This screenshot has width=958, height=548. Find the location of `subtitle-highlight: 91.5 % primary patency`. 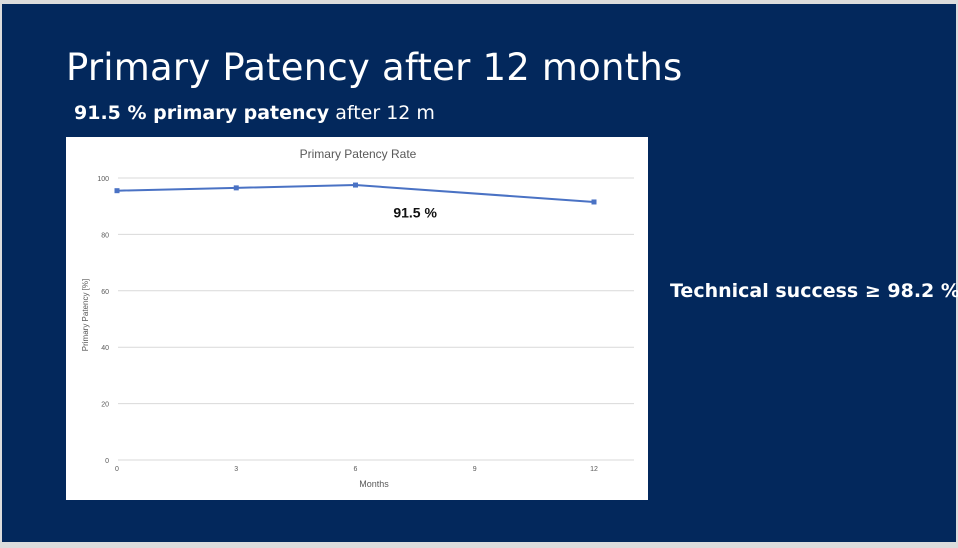

subtitle-highlight: 91.5 % primary patency is located at coordinates (202, 113).